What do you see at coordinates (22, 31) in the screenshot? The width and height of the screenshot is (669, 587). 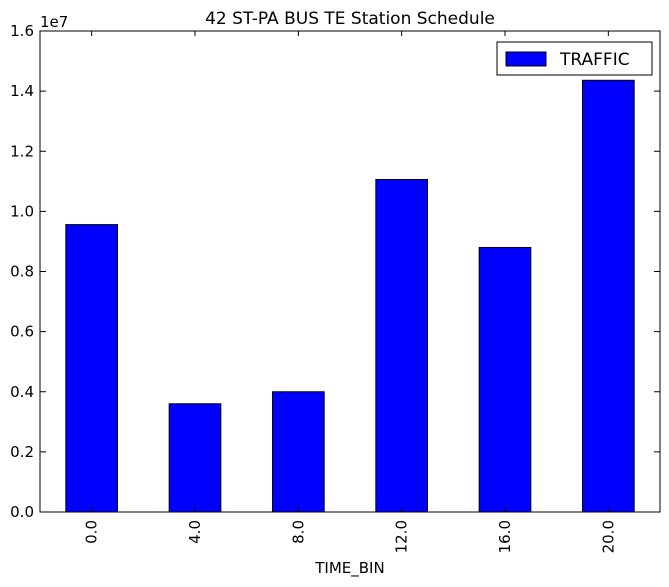 I see `y-tick-label: 1.6` at bounding box center [22, 31].